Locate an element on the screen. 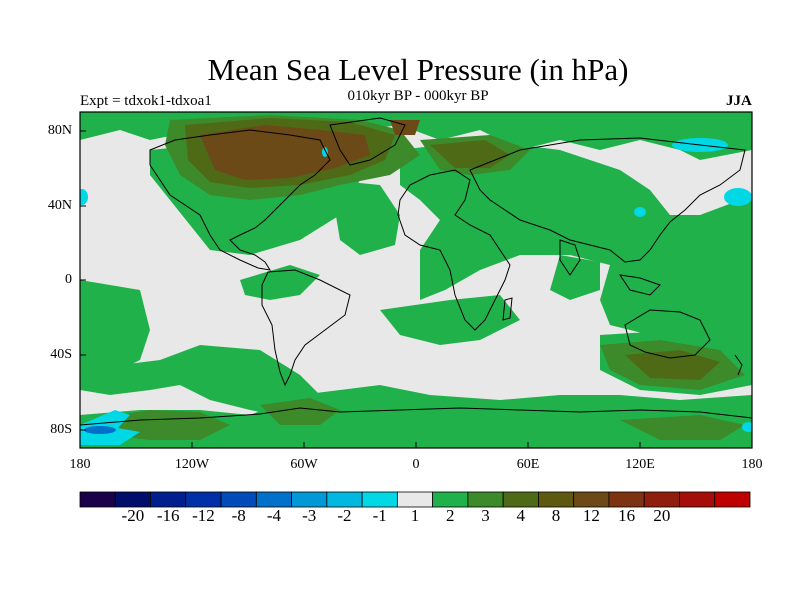  colorbar-label: 3 is located at coordinates (485, 515).